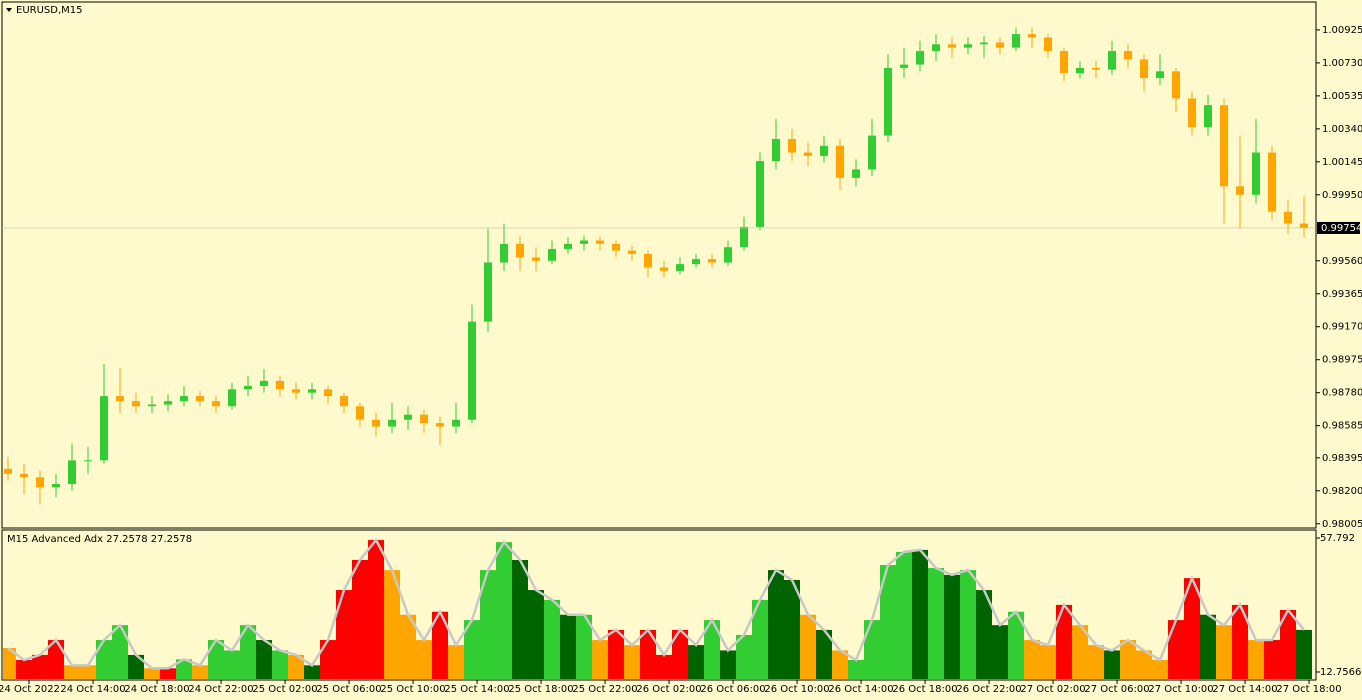  Describe the element at coordinates (1052, 689) in the screenshot. I see `x-tick-label: 27 Oct 02:00` at that location.